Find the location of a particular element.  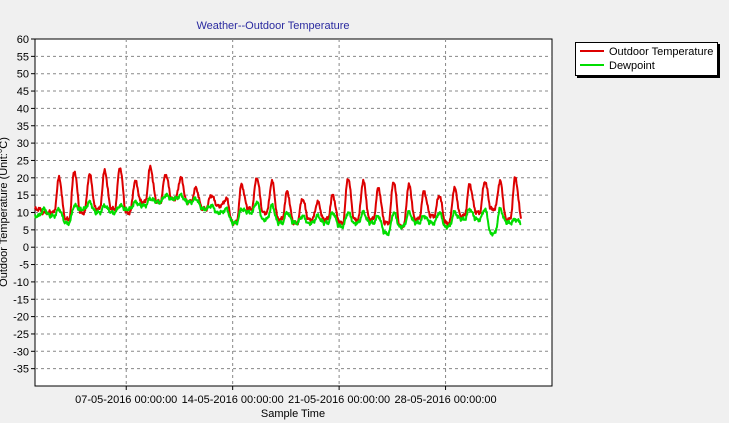

legend-label: Outdoor Temperature is located at coordinates (661, 52).